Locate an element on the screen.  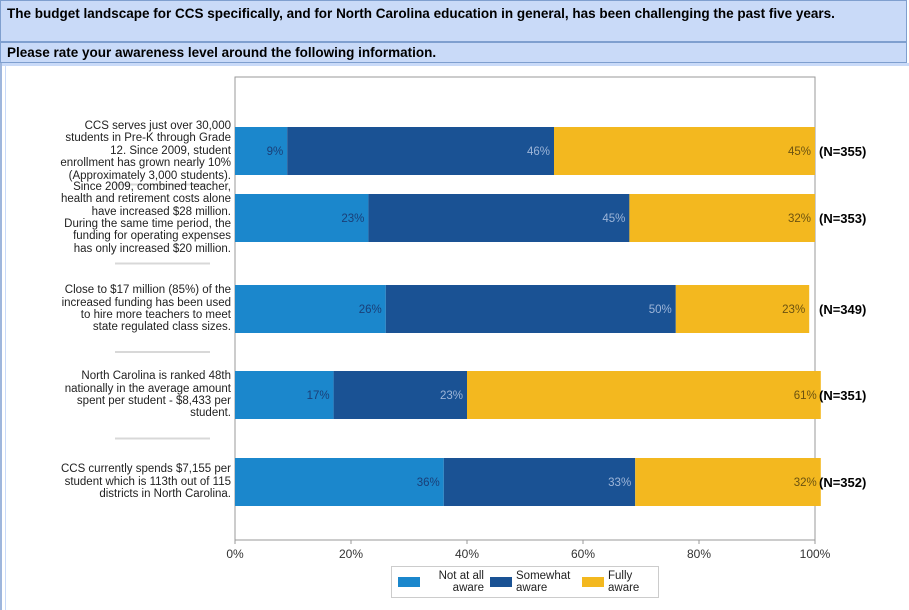
category-label-line: 12. Since 2009, student is located at coordinates (170, 150).